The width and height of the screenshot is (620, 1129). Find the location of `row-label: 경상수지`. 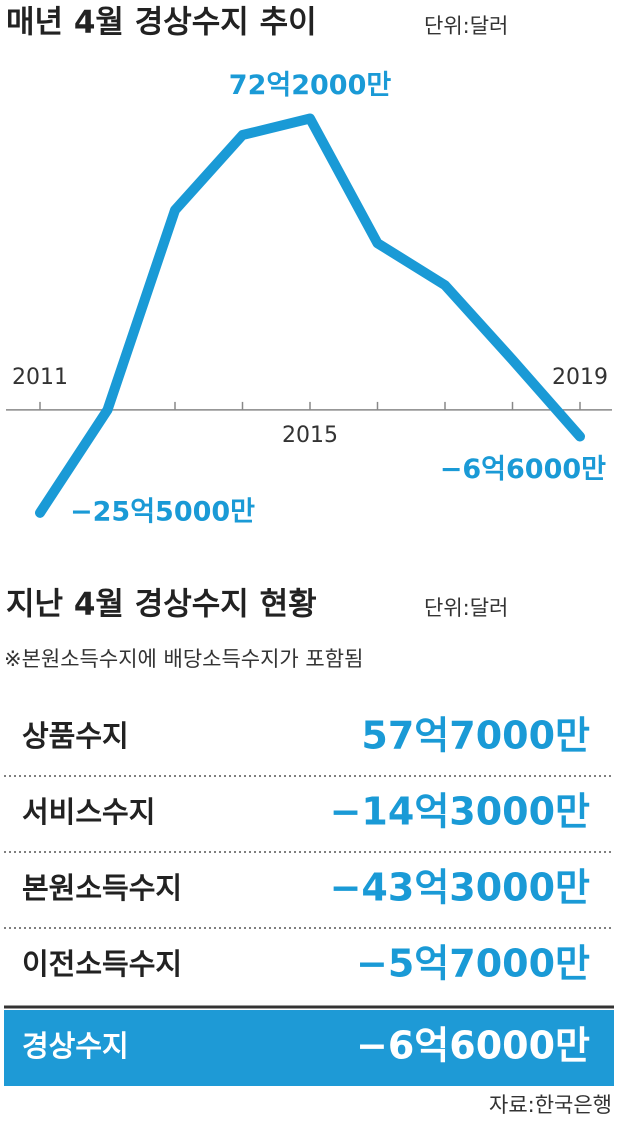

row-label: 경상수지 is located at coordinates (75, 1046).